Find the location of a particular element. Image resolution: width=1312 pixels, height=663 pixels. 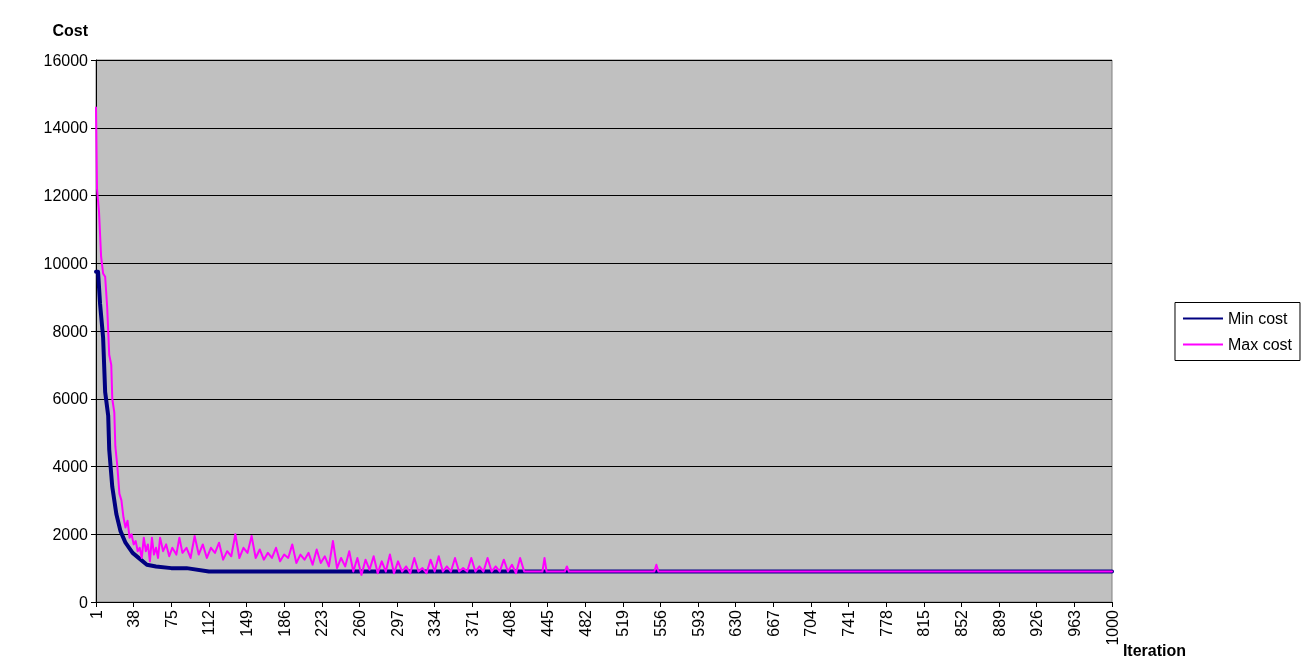

x-tick-label: 334 is located at coordinates (435, 623).